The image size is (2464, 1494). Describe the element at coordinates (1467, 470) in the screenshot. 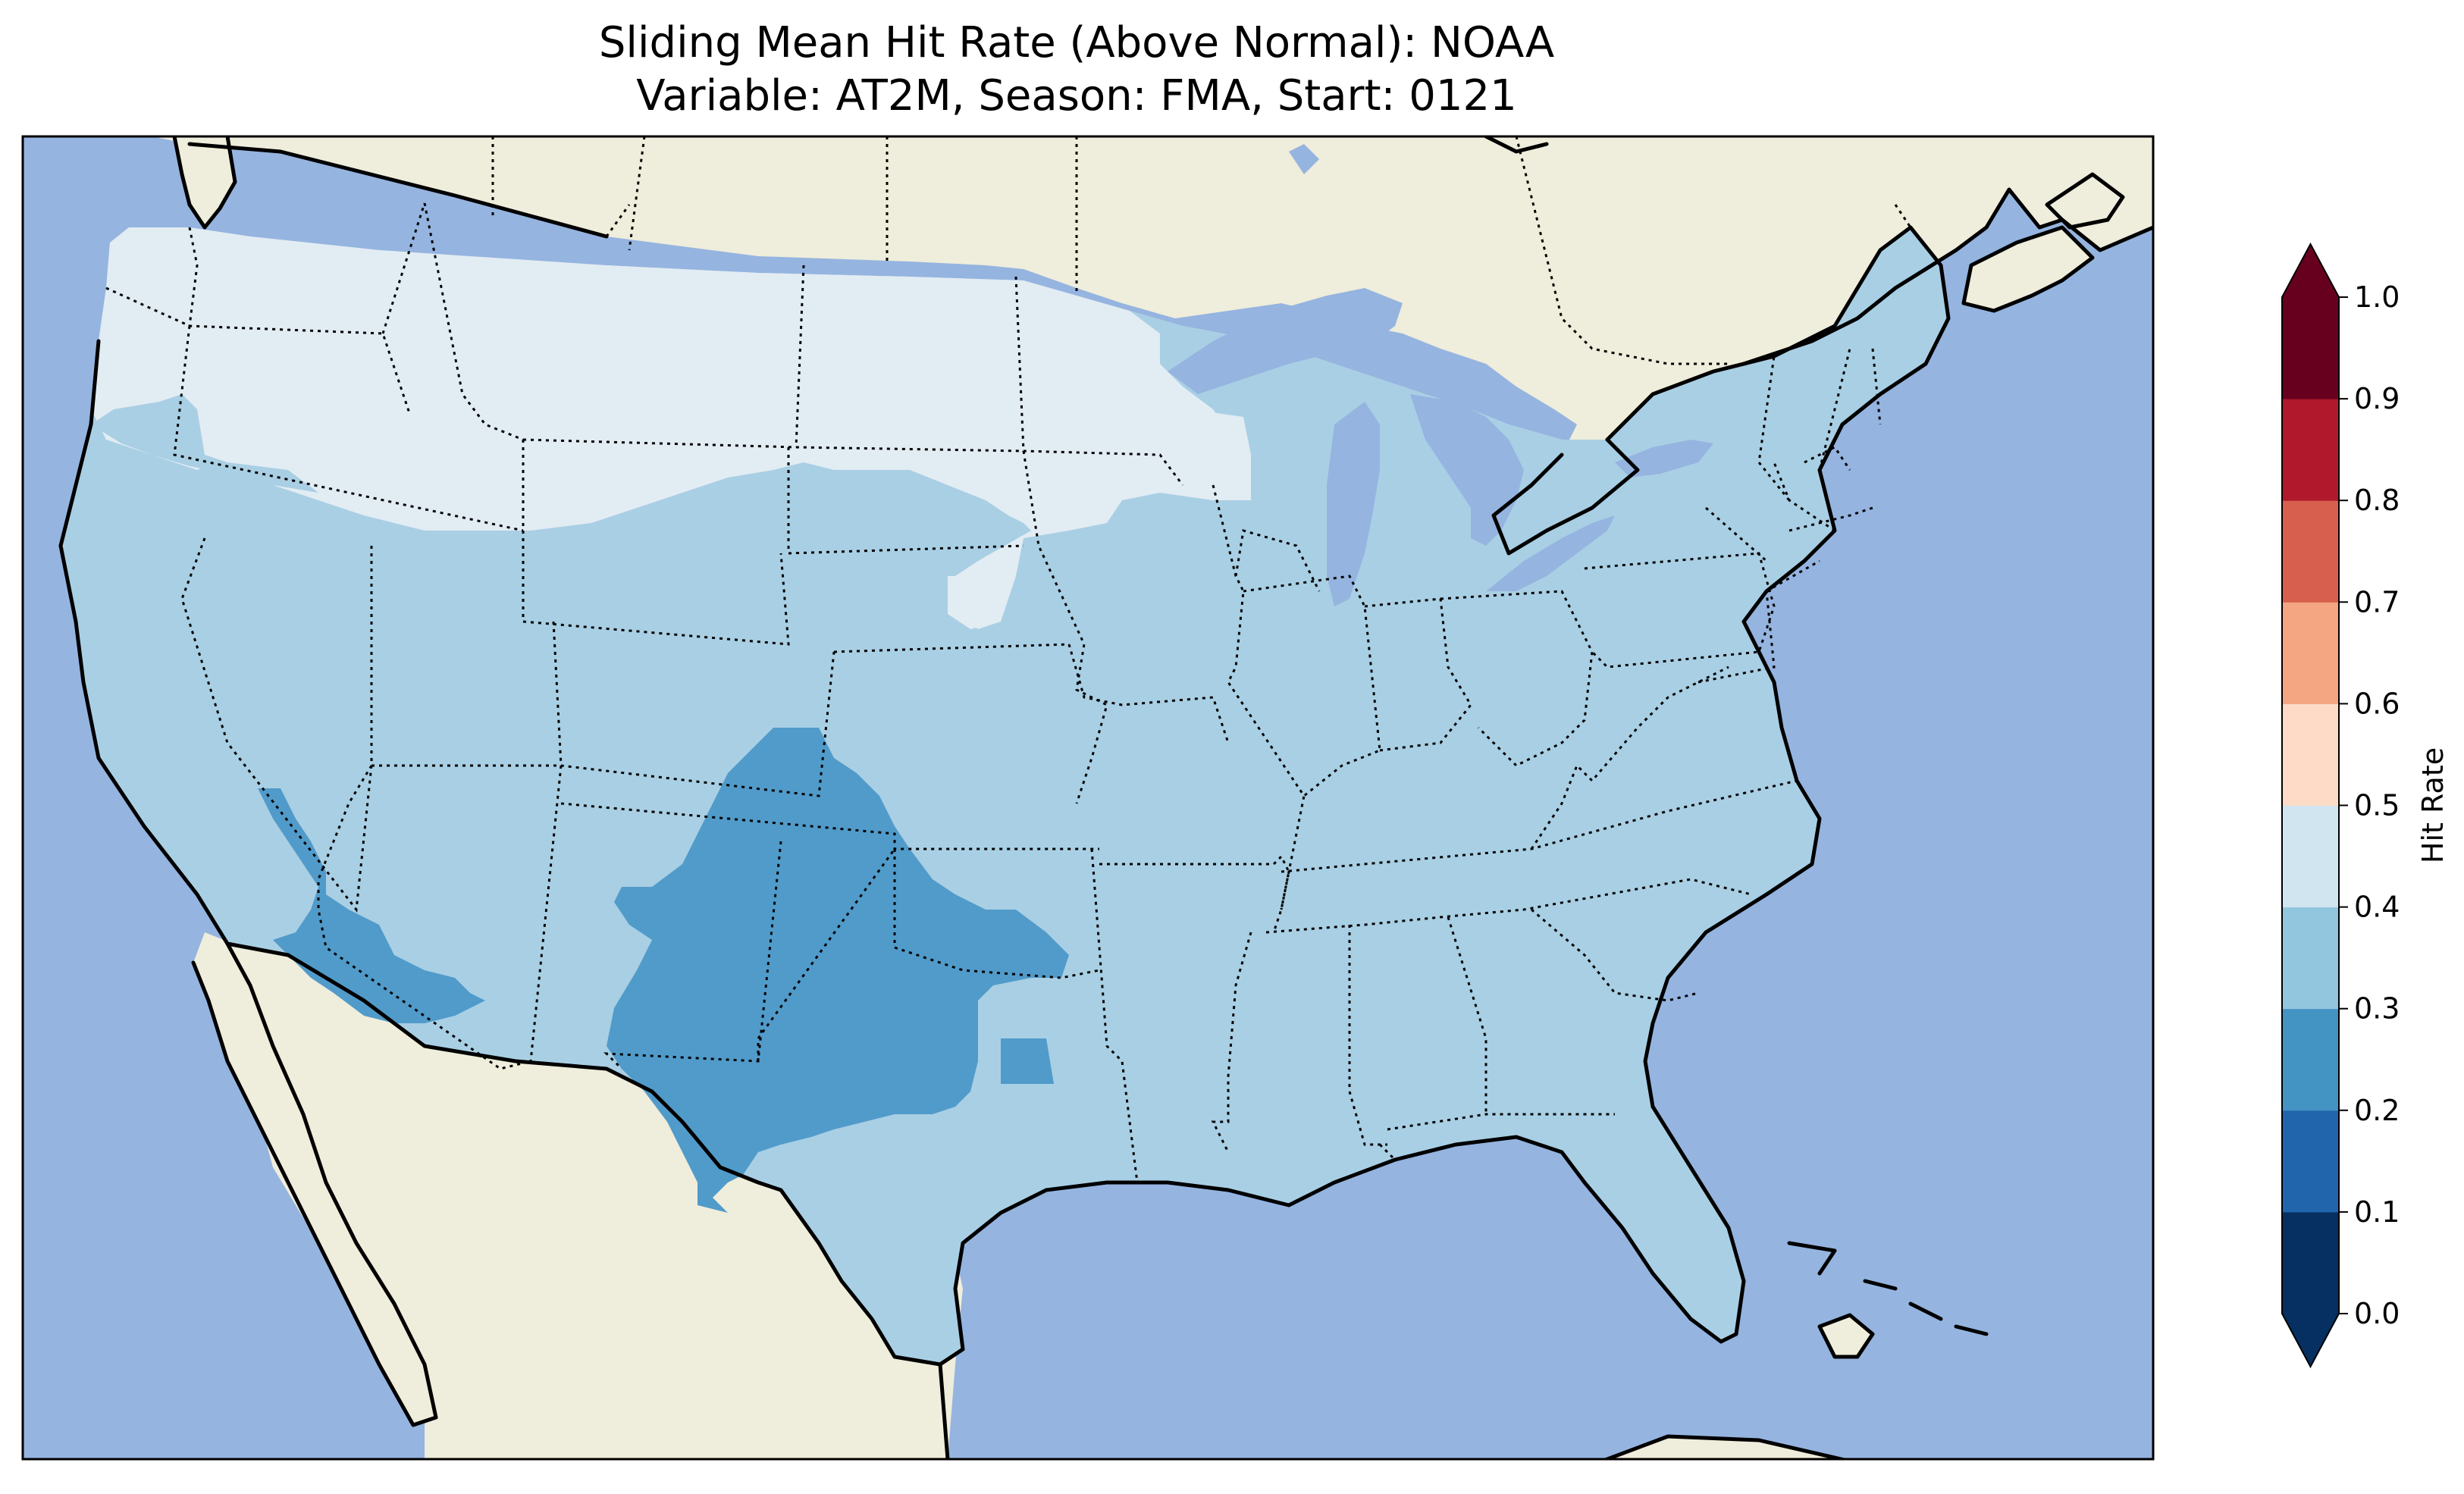

I see `lake-huron` at that location.